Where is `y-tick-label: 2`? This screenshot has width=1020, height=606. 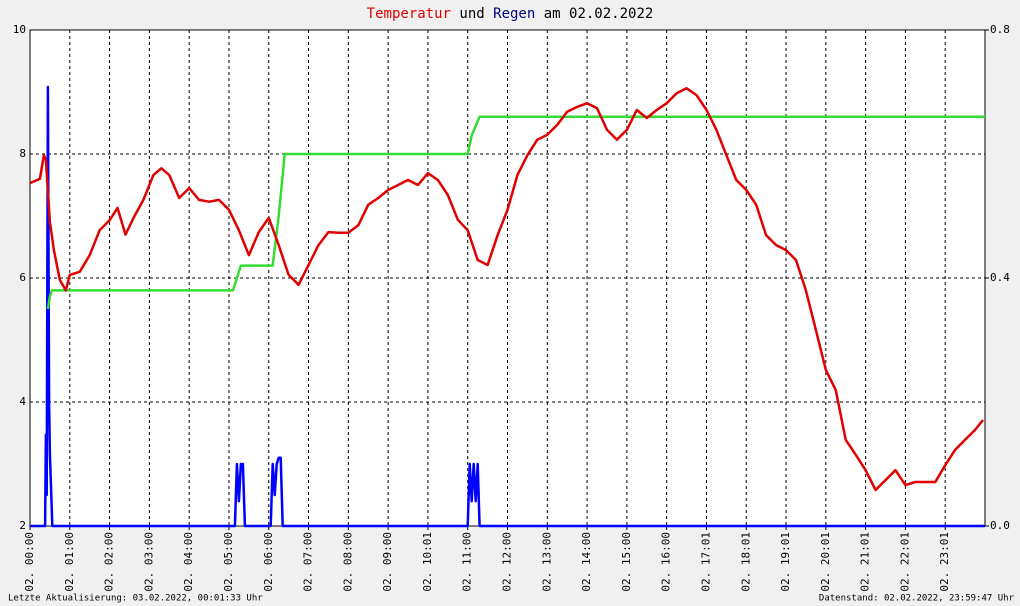
y-tick-label: 2 is located at coordinates (22, 525).